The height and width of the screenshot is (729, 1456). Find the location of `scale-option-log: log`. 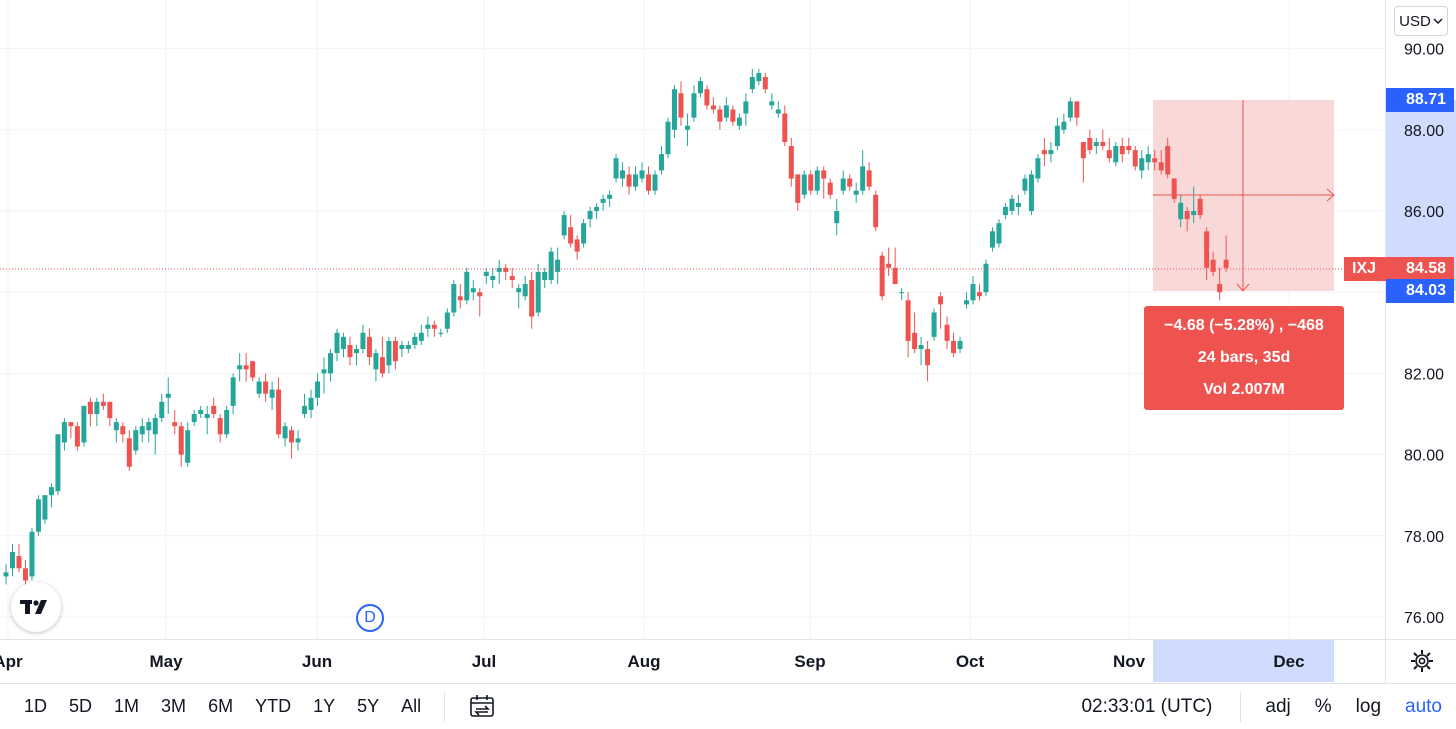

scale-option-log: log is located at coordinates (1368, 706).